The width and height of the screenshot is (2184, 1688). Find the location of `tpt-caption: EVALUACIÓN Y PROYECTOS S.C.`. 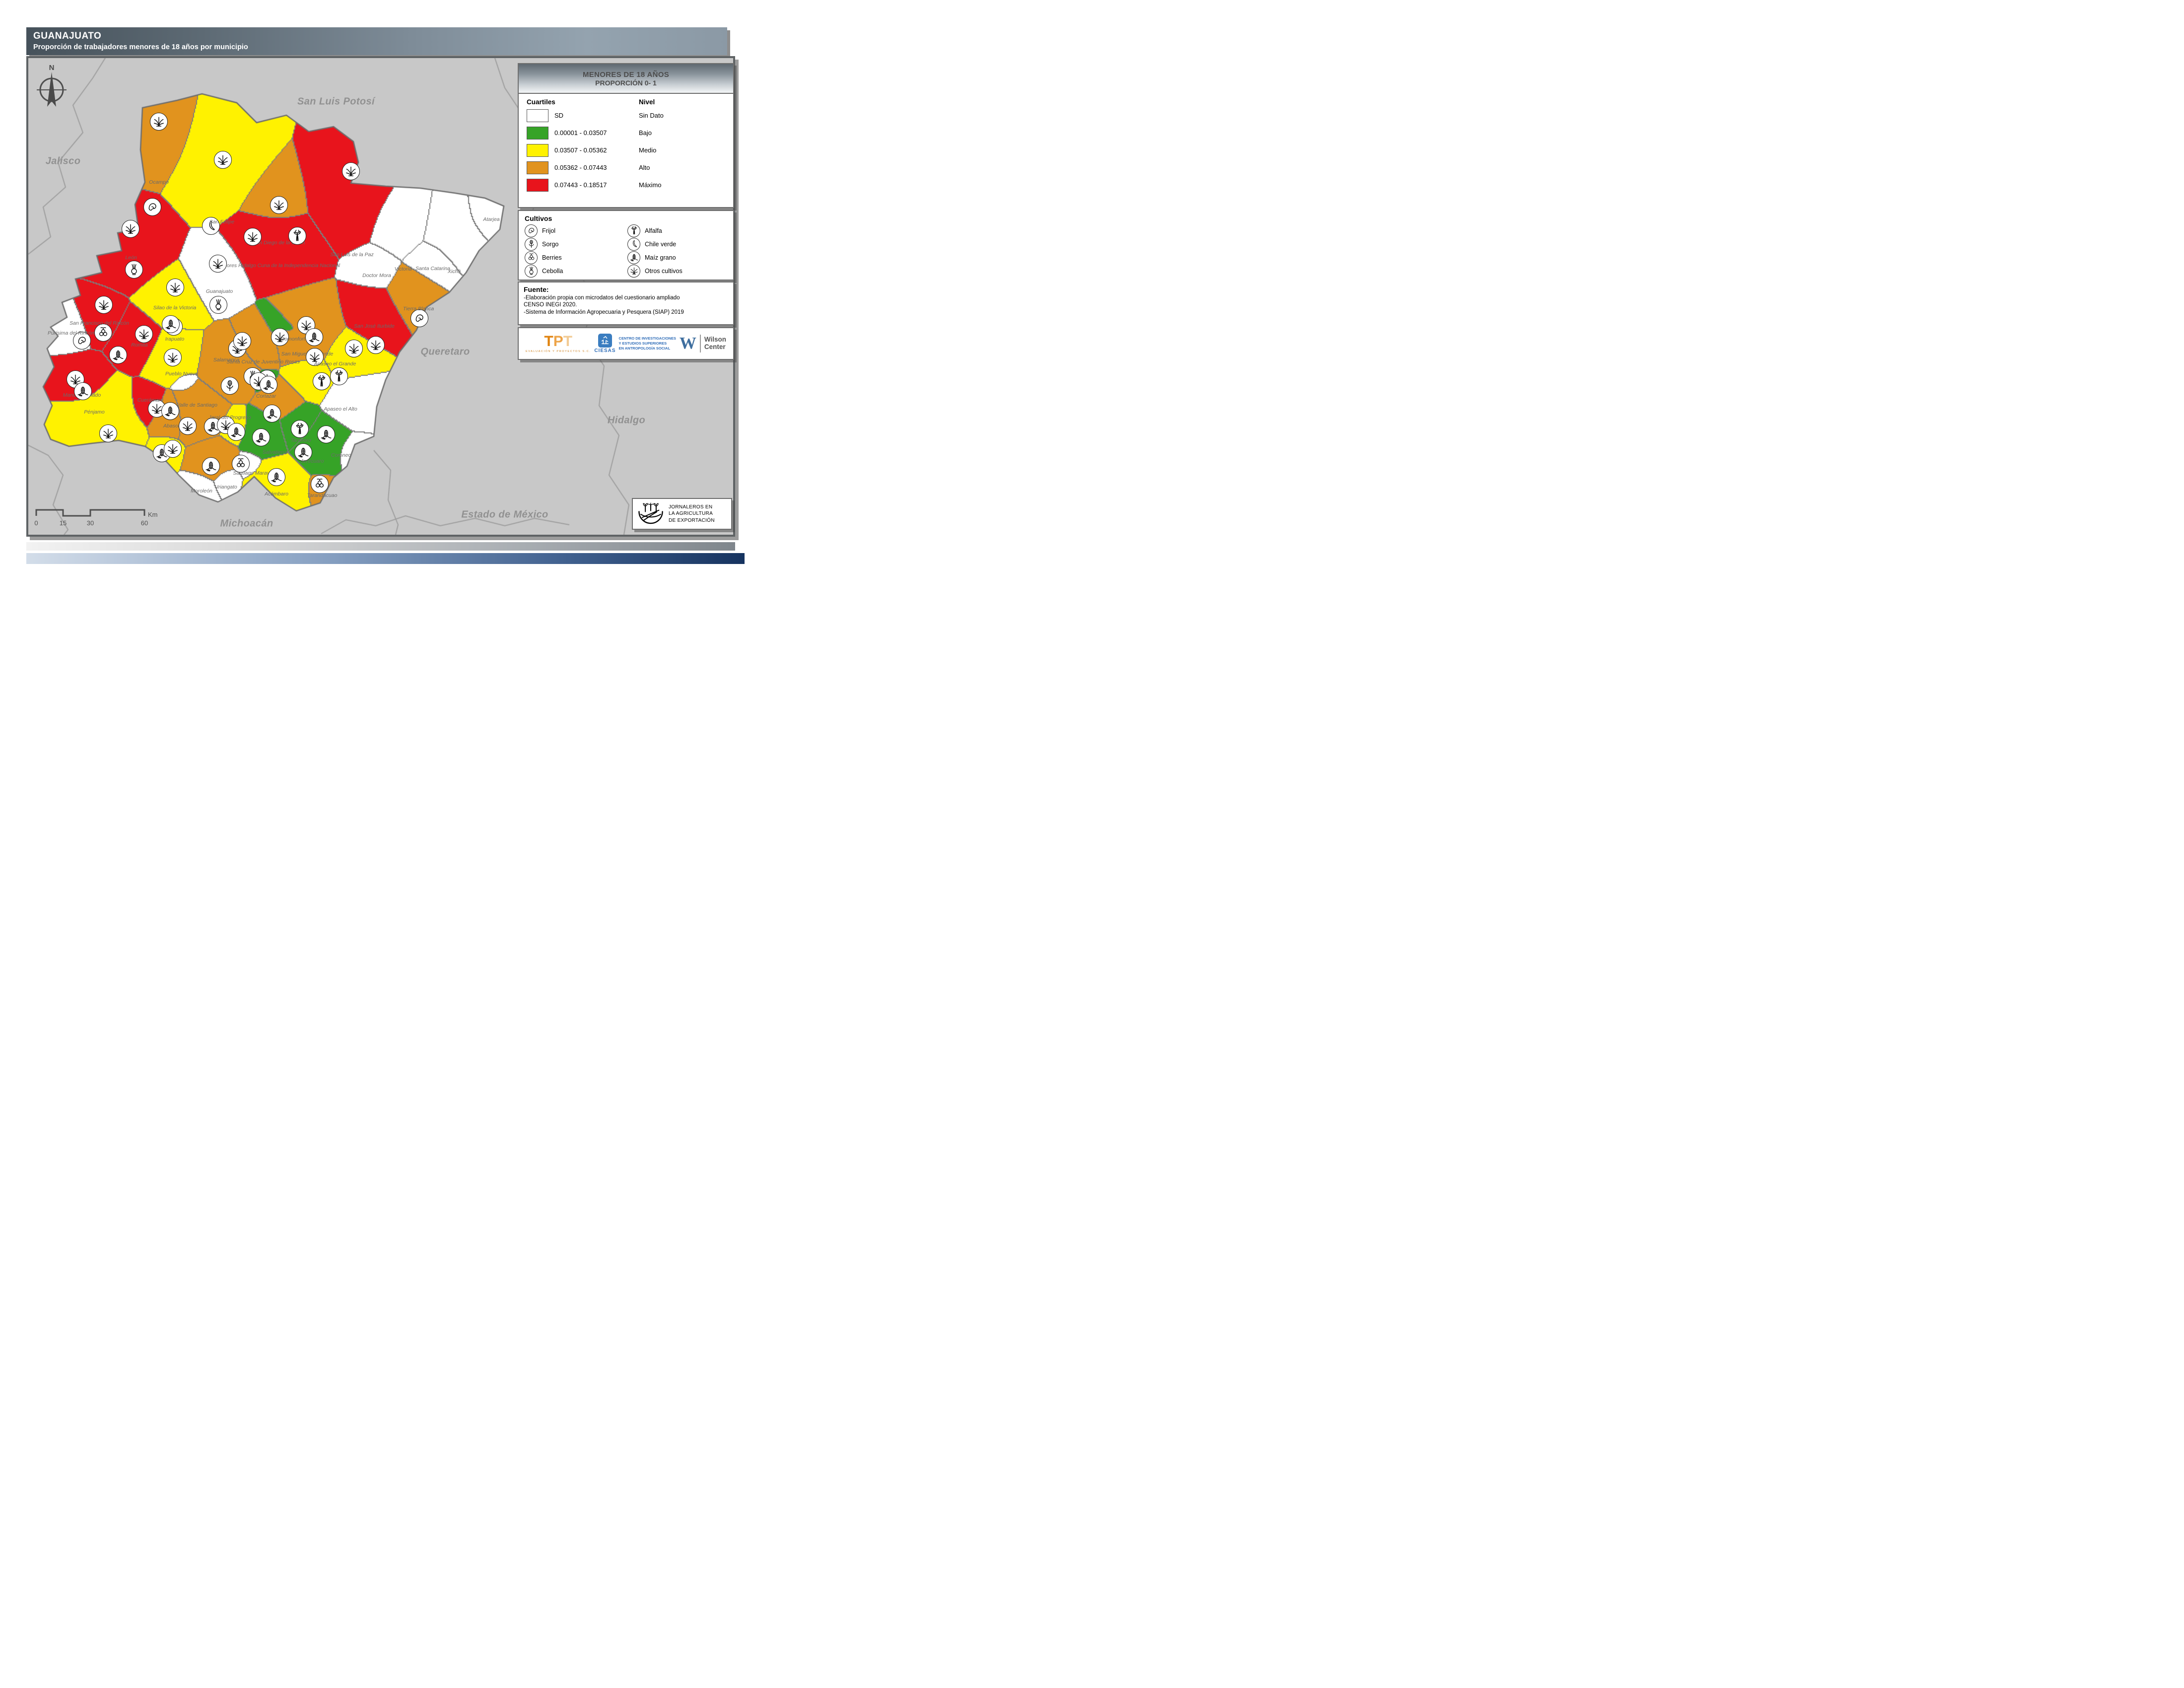

tpt-caption: EVALUACIÓN Y PROYECTOS S.C. is located at coordinates (558, 351).